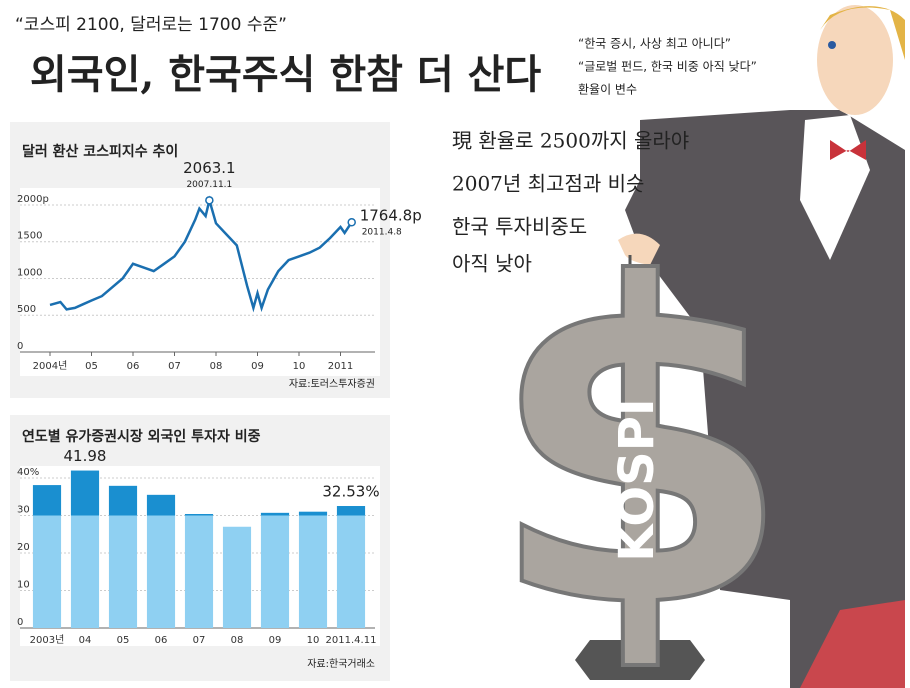 The height and width of the screenshot is (688, 910). I want to click on chart-title: 연도별 유가증권시장 외국인 투자자 비중, so click(141, 436).